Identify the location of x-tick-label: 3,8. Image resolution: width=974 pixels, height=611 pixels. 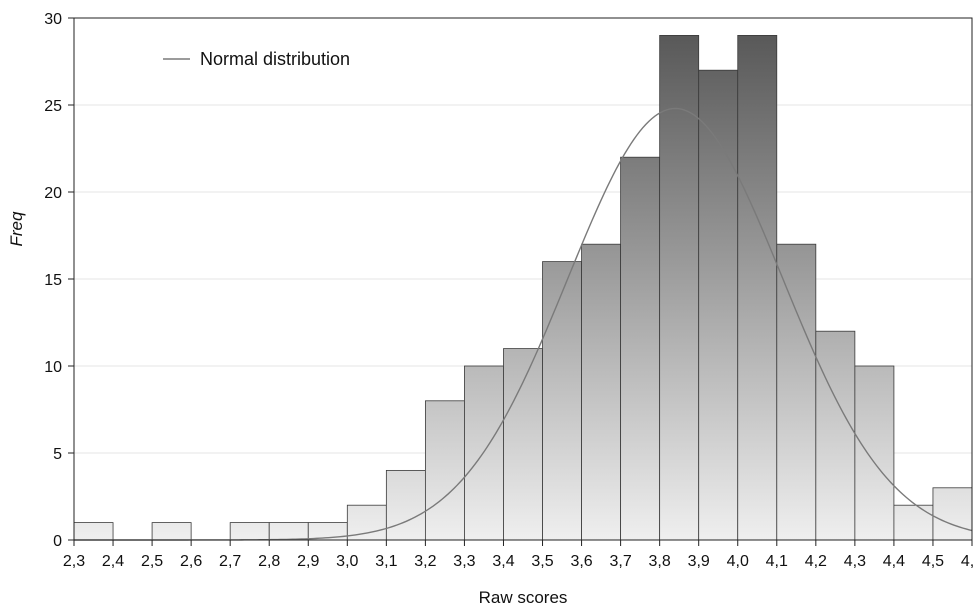
(660, 561).